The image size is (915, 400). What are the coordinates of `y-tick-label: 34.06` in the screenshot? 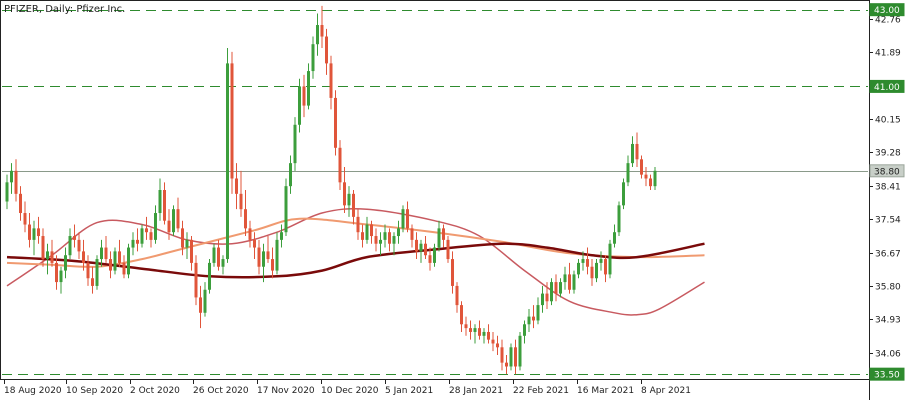 It's located at (888, 355).